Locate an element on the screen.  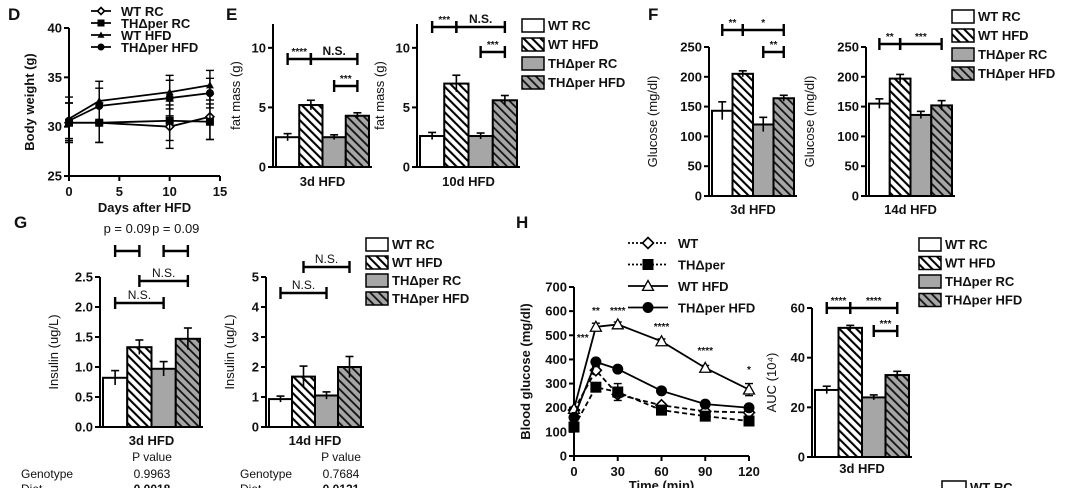
g2-sig-label: N.S. is located at coordinates (326, 259).